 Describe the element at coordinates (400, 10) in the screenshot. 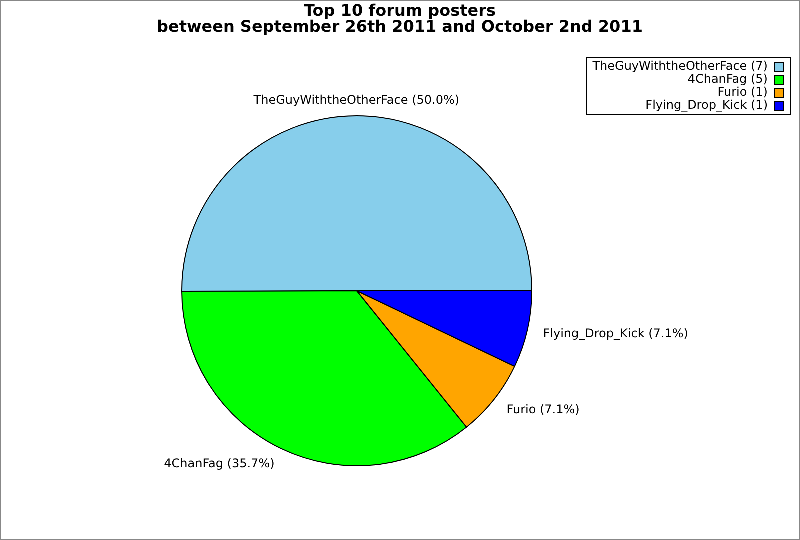

I see `chart-title: Top 10 forum posters` at that location.